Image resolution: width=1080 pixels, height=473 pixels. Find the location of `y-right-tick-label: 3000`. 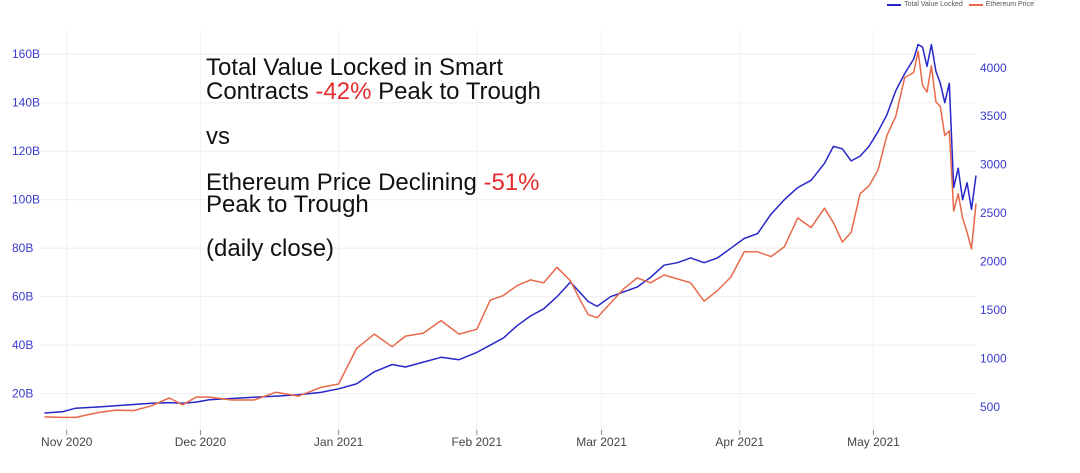

y-right-tick-label: 3000 is located at coordinates (993, 165).